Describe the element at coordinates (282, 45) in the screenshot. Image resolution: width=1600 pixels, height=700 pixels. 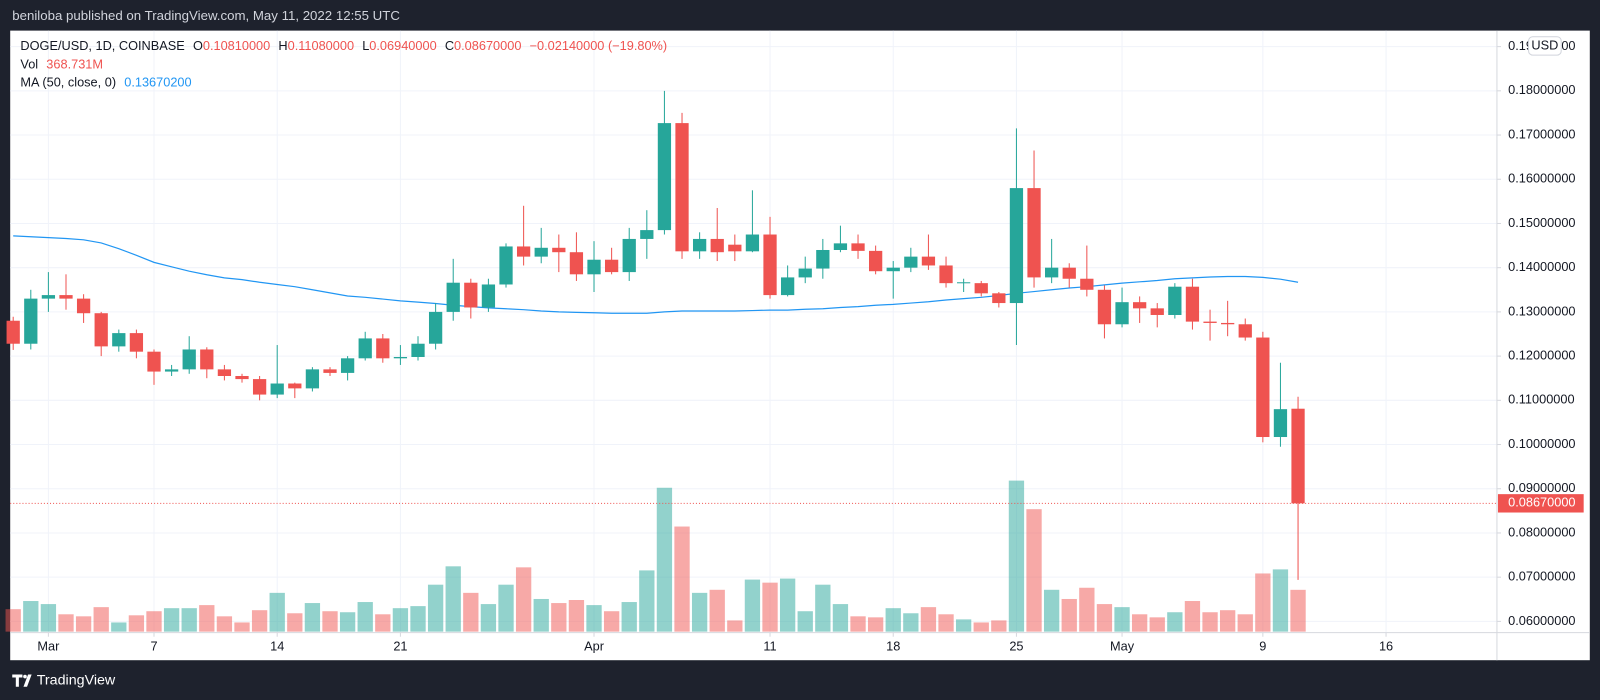
I see `legend-key: H` at that location.